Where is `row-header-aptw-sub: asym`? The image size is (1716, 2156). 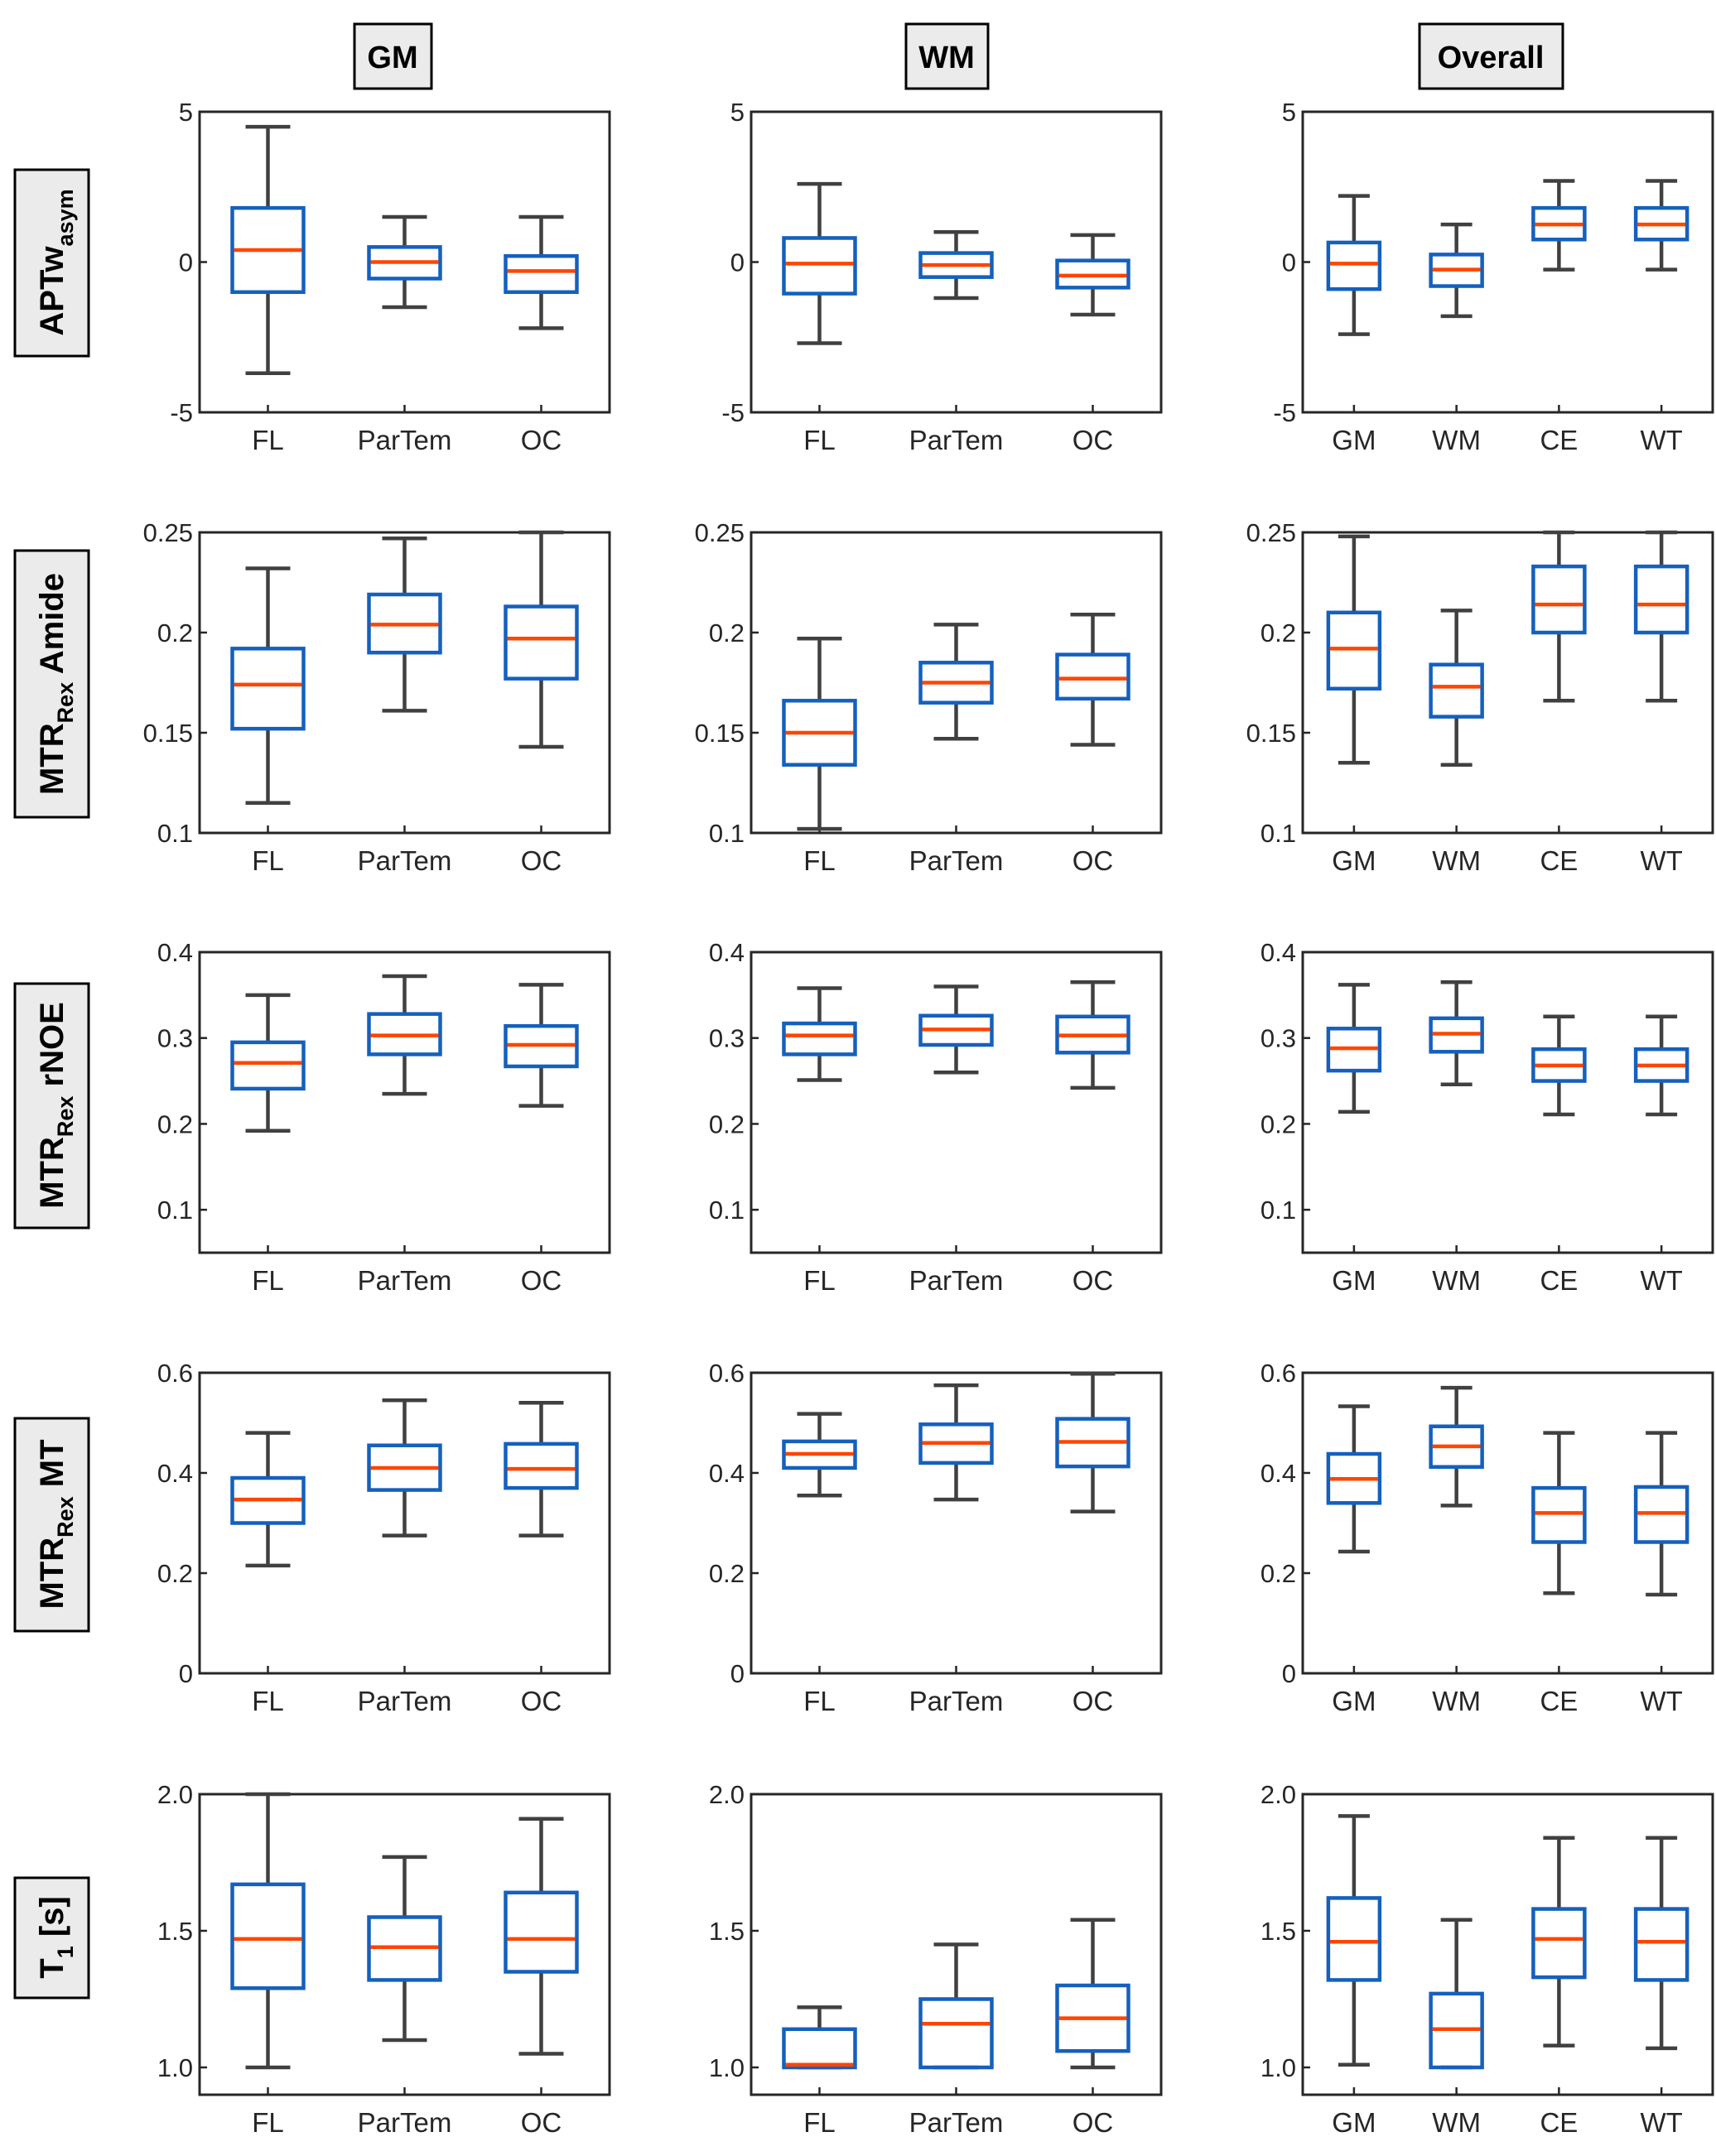
row-header-aptw-sub: asym is located at coordinates (65, 218).